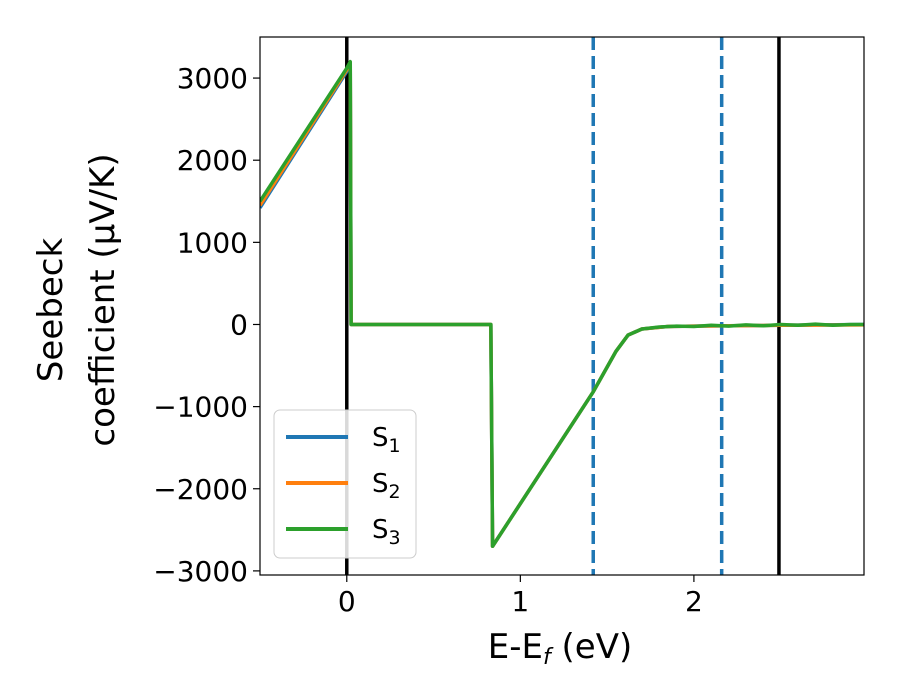  What do you see at coordinates (560, 648) in the screenshot?
I see `x-axis-label: E-Ef (eV)` at bounding box center [560, 648].